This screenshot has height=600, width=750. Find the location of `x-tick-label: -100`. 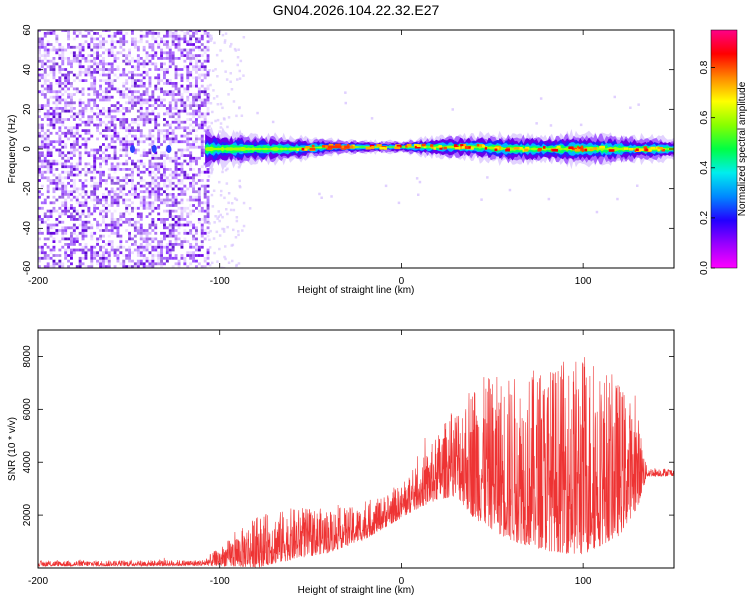

x-tick-label: -100 is located at coordinates (220, 281).